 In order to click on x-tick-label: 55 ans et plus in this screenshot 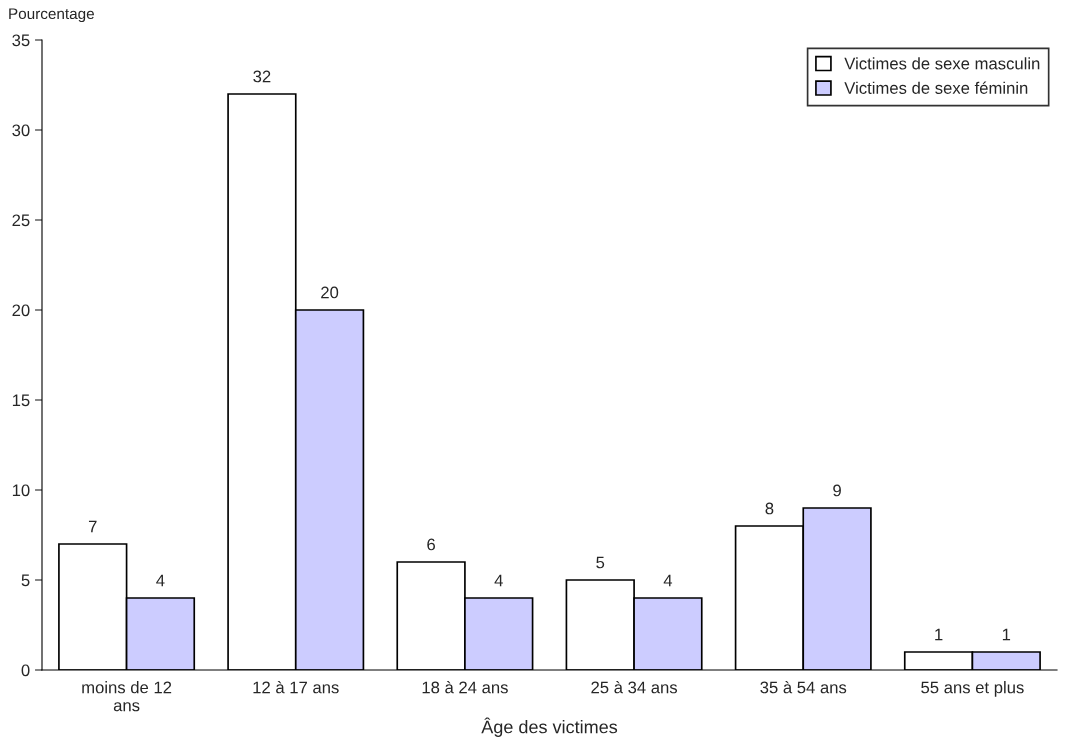, I will do `click(972, 689)`.